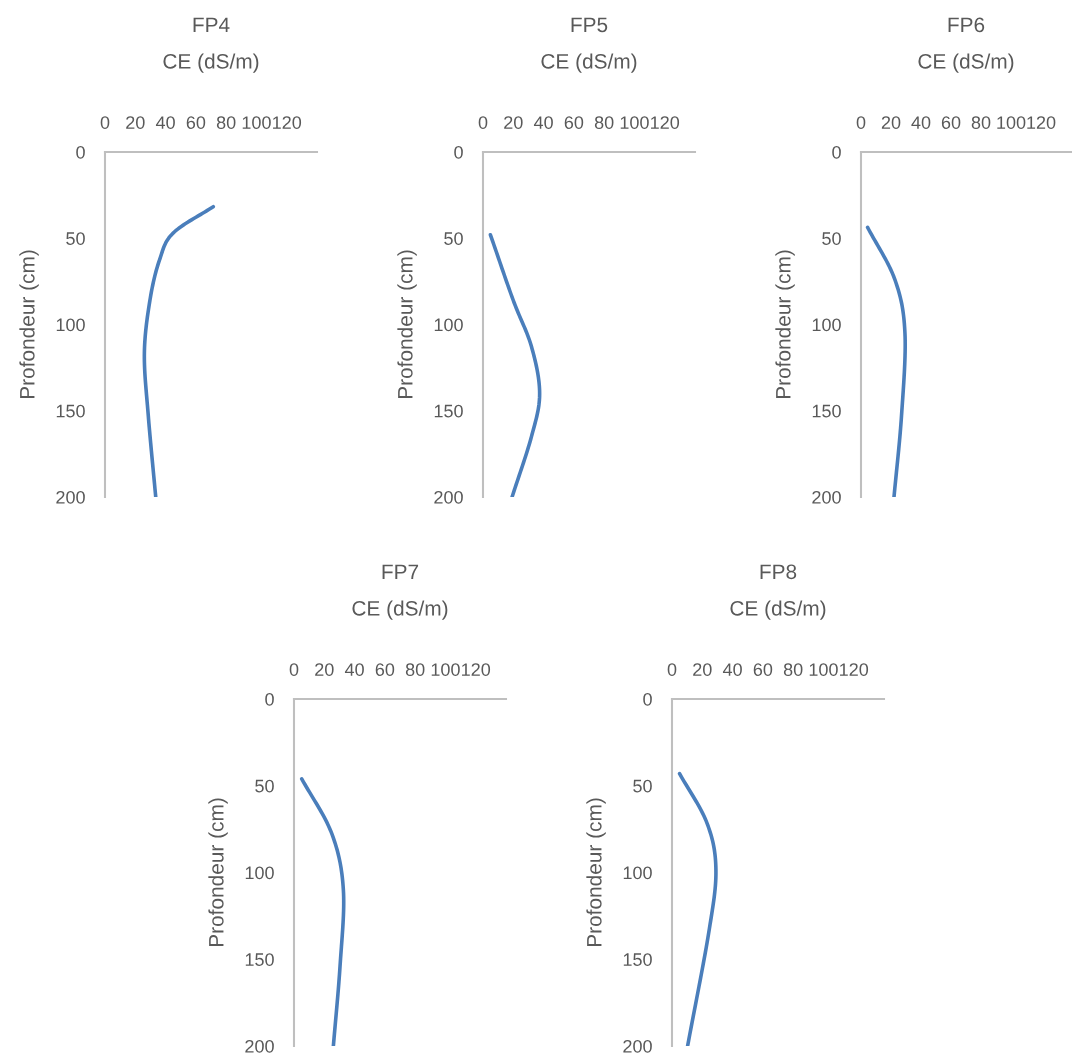 This screenshot has height=1057, width=1072. I want to click on chart-title: FP7, so click(400, 571).